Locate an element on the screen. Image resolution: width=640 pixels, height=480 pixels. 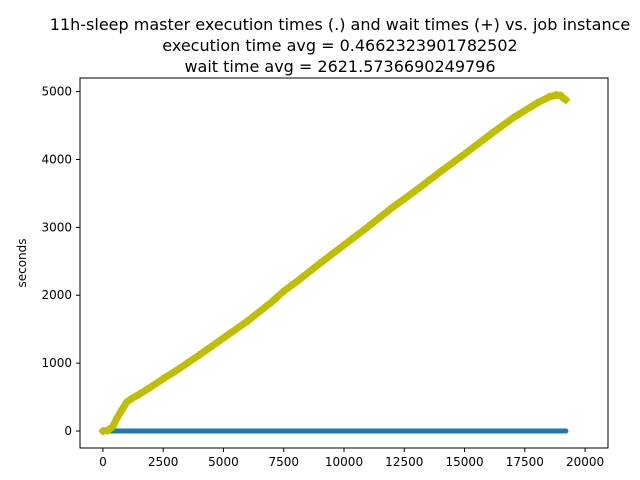
chart-title-line-2: execution time avg = 0.4662323901782502 is located at coordinates (339, 45).